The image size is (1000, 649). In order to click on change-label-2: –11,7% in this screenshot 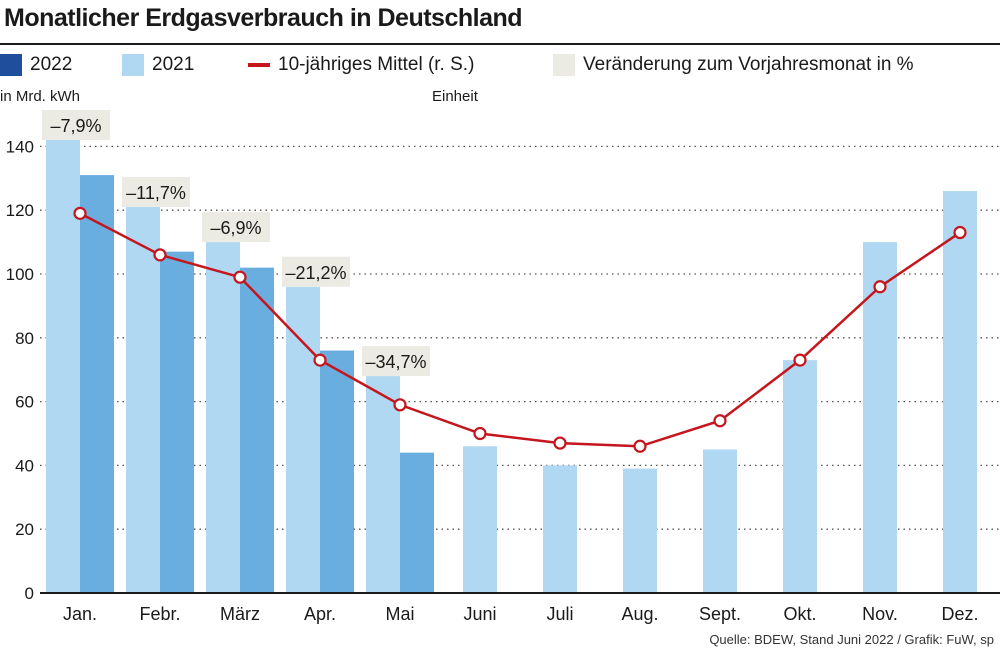, I will do `click(156, 193)`.